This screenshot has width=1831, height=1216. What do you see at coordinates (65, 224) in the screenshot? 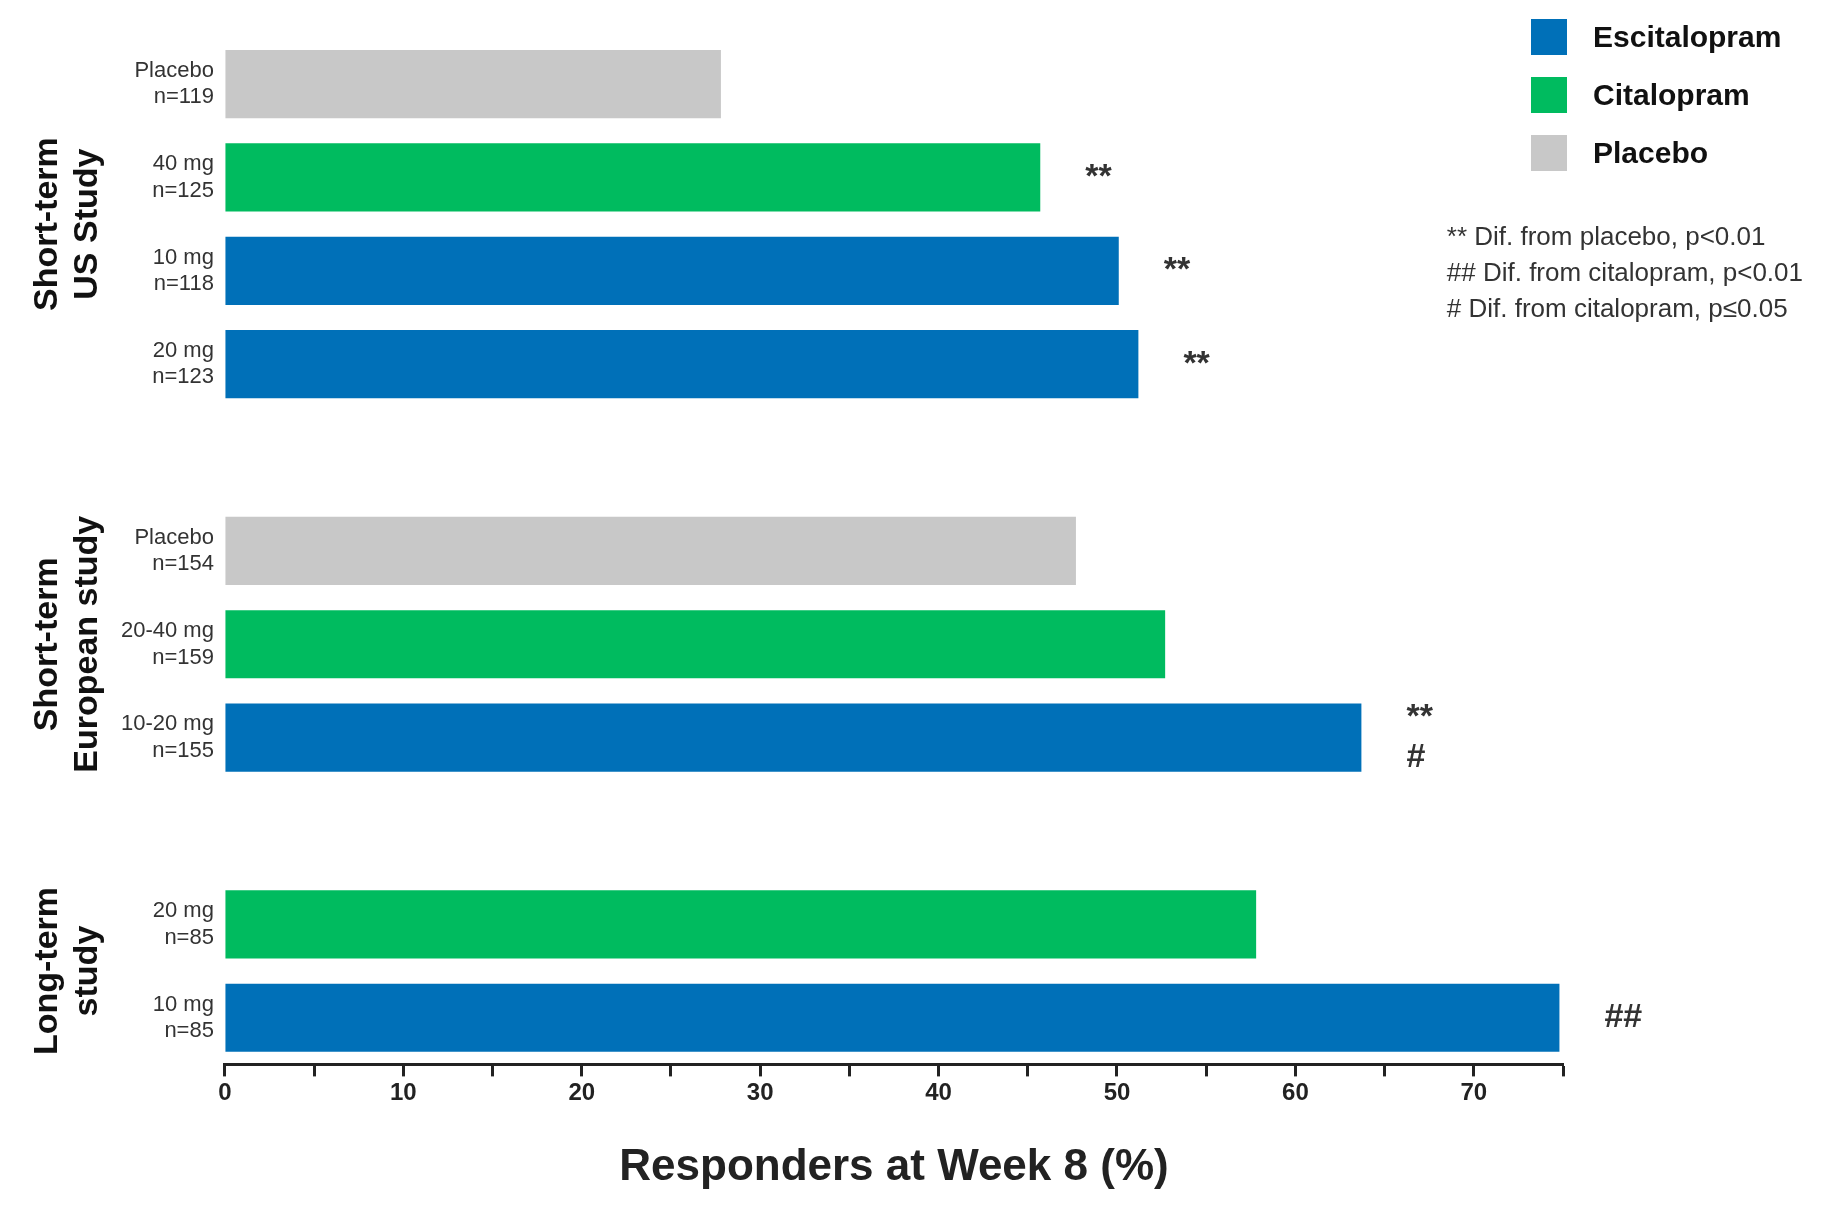
I see `text: Short-term US Study` at bounding box center [65, 224].